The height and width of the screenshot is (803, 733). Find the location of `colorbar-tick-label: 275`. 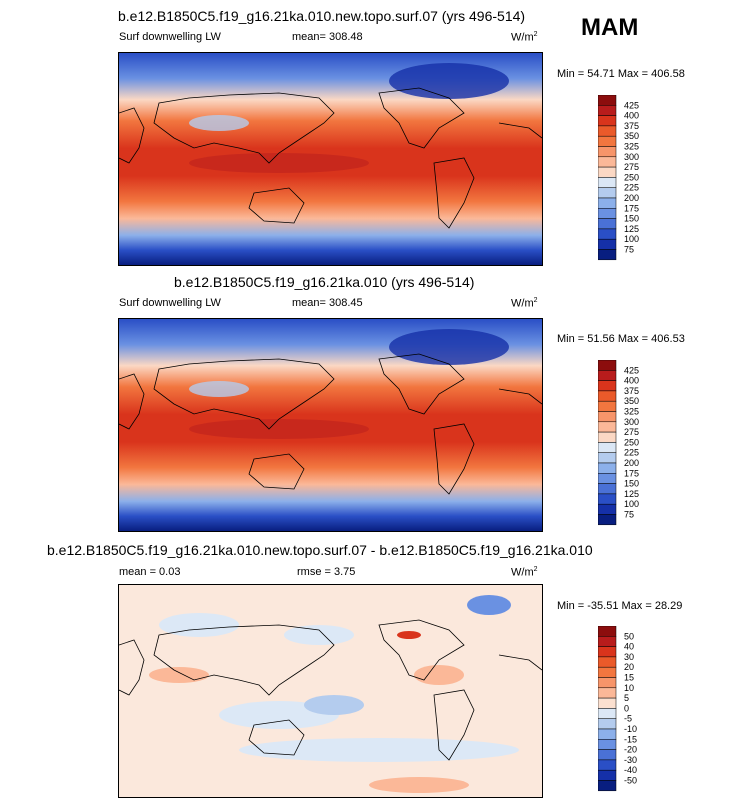

colorbar-tick-label: 275 is located at coordinates (631, 432).